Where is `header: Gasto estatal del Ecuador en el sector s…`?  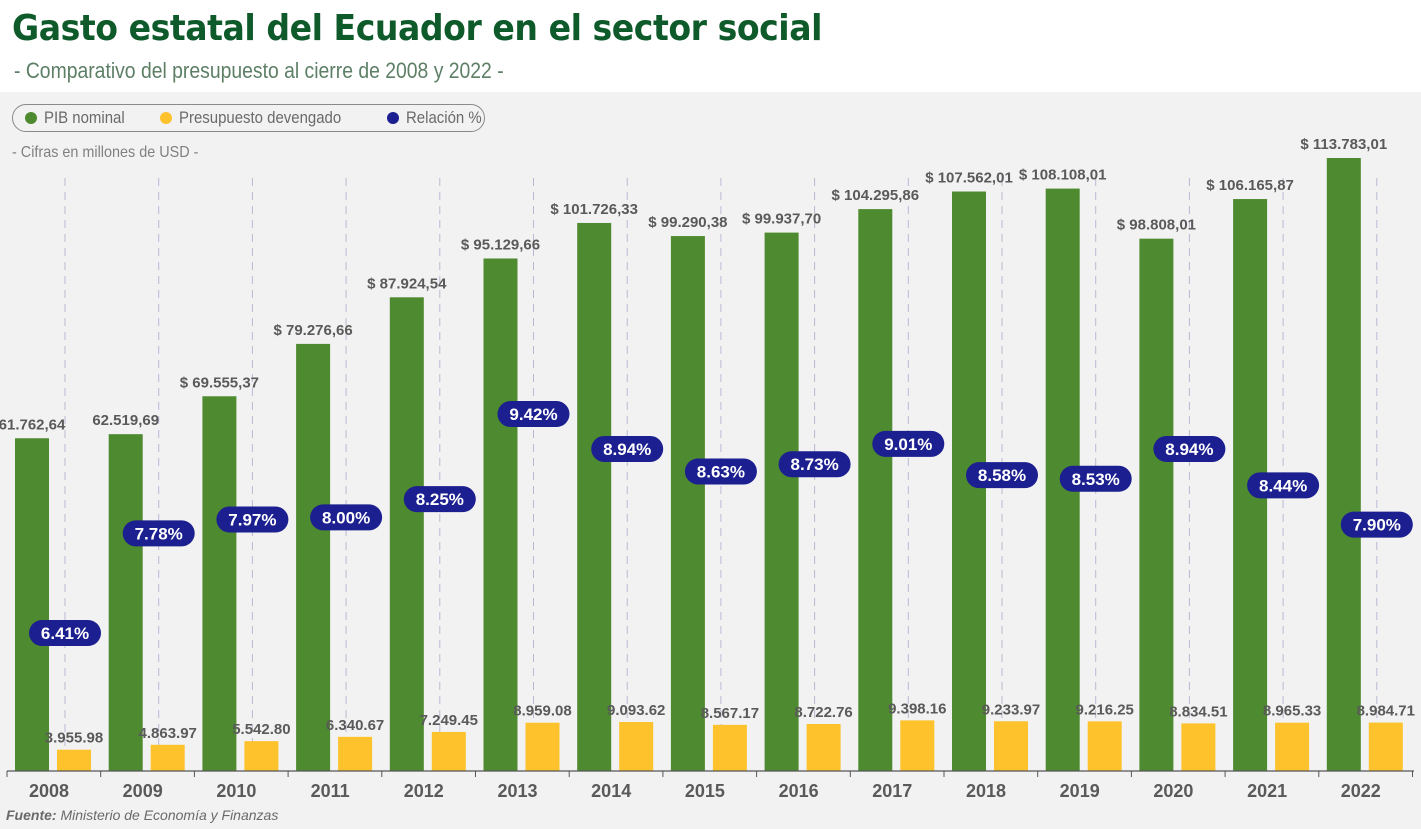
header: Gasto estatal del Ecuador en el sector s… is located at coordinates (710, 46).